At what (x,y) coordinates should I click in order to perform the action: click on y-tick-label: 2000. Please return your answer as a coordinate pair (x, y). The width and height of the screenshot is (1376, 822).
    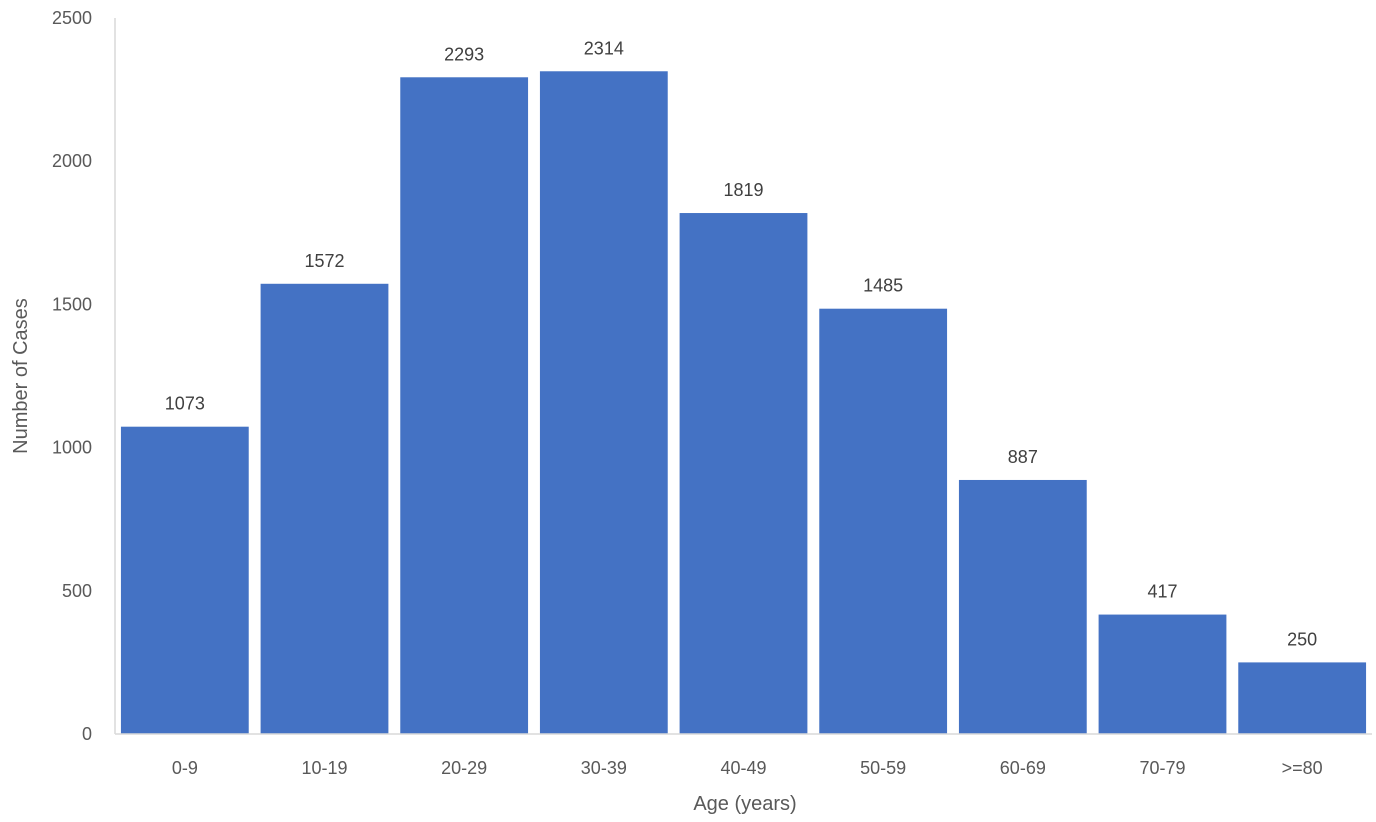
    Looking at the image, I should click on (72, 161).